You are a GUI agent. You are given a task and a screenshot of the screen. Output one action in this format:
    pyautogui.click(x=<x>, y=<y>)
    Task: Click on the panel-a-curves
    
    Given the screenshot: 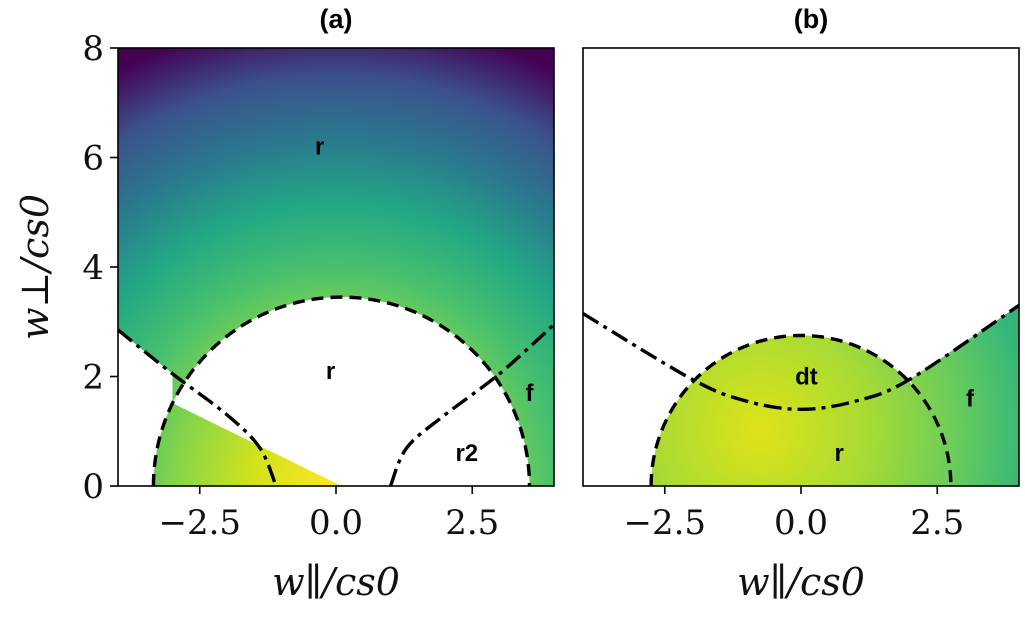 What is the action you would take?
    pyautogui.click(x=336, y=390)
    